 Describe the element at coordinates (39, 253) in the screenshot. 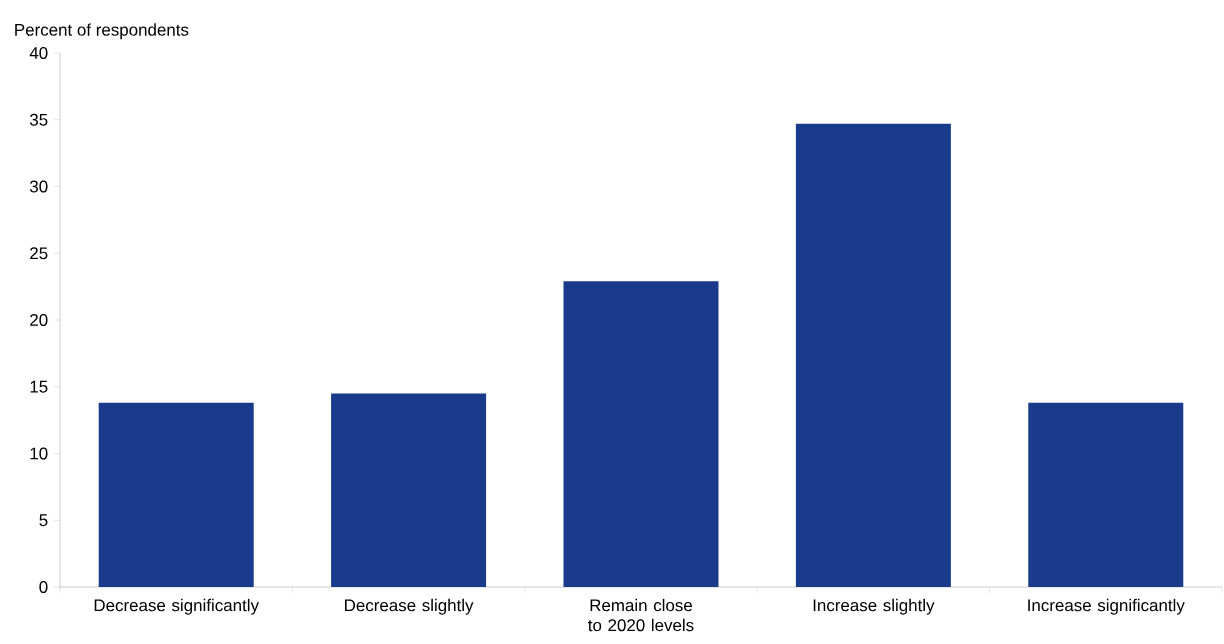

I see `y-tick-label: 25` at that location.